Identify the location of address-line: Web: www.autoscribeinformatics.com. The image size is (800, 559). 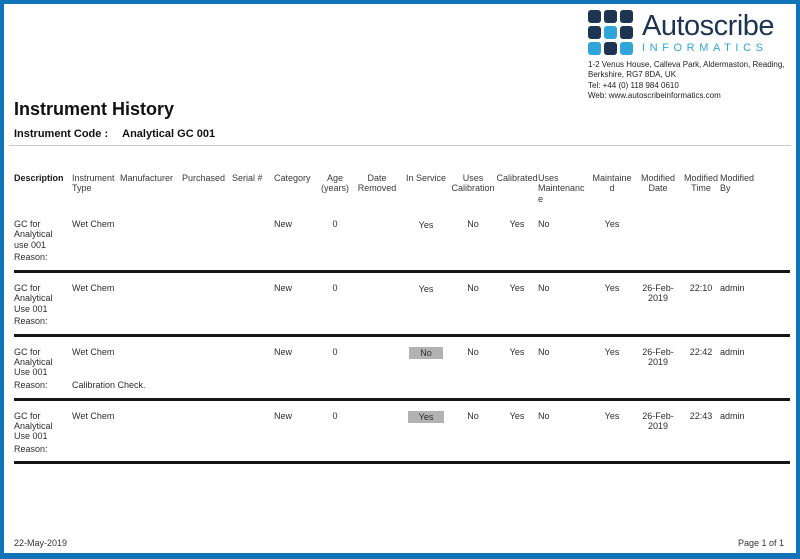
(654, 96).